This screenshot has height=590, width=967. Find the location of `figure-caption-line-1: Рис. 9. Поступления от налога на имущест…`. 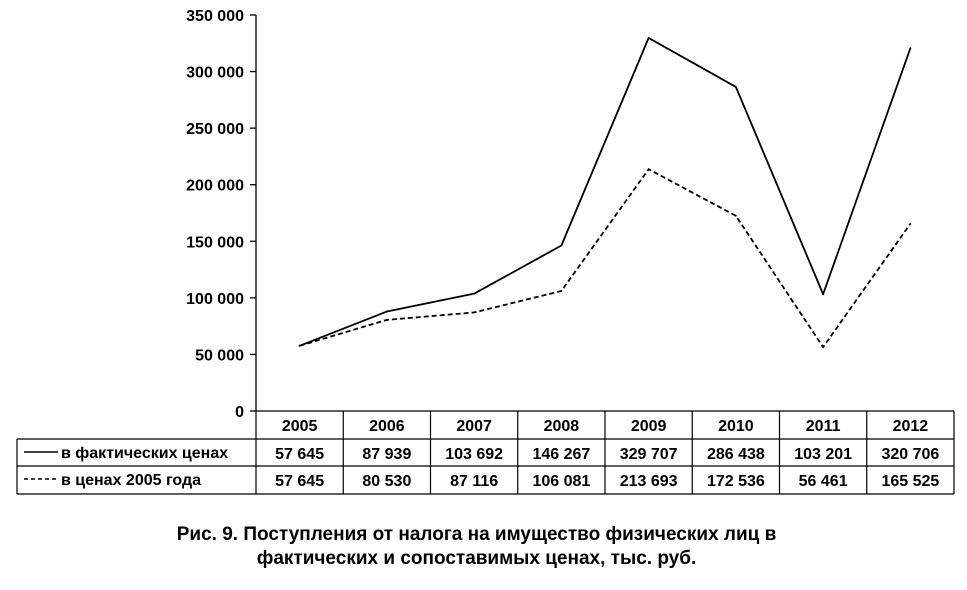

figure-caption-line-1: Рис. 9. Поступления от налога на имущест… is located at coordinates (476, 534).